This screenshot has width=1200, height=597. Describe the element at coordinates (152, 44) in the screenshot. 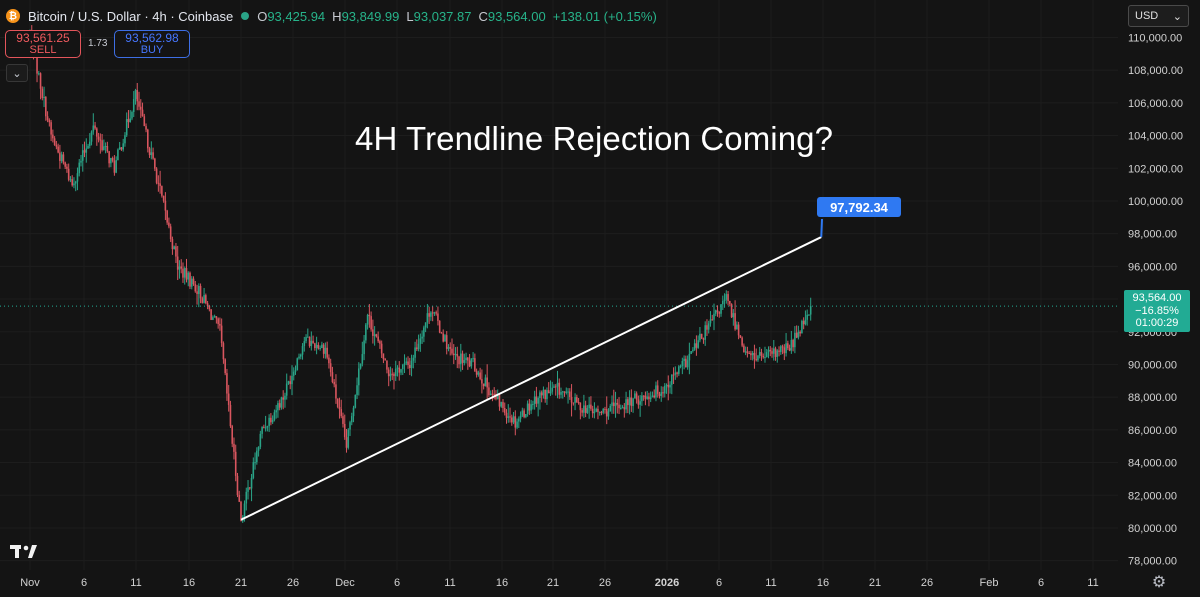

I see `buy-button: 93,562.98 BUY` at that location.